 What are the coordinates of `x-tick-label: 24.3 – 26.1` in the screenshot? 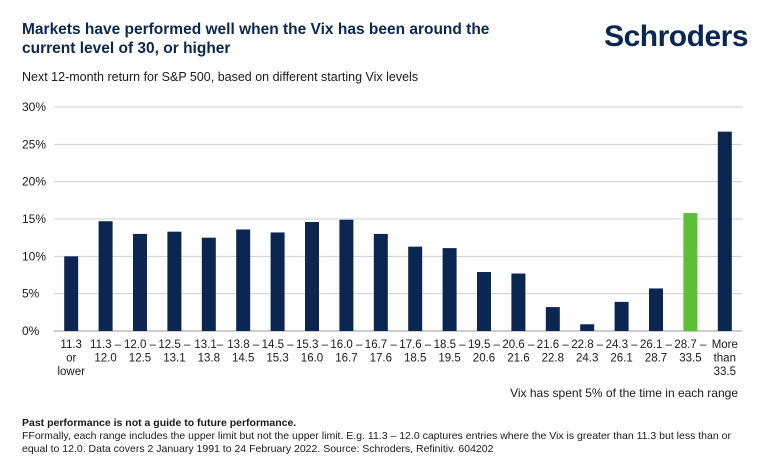 It's located at (622, 352).